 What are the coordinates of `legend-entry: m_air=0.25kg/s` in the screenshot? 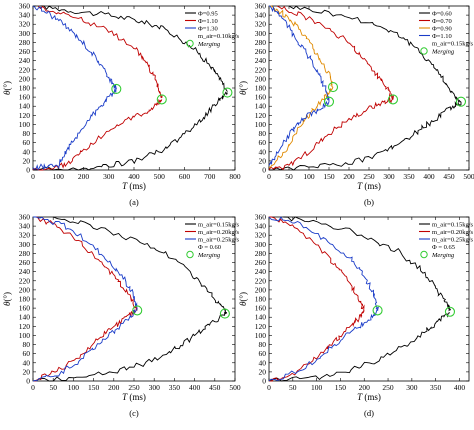 It's located at (453, 239).